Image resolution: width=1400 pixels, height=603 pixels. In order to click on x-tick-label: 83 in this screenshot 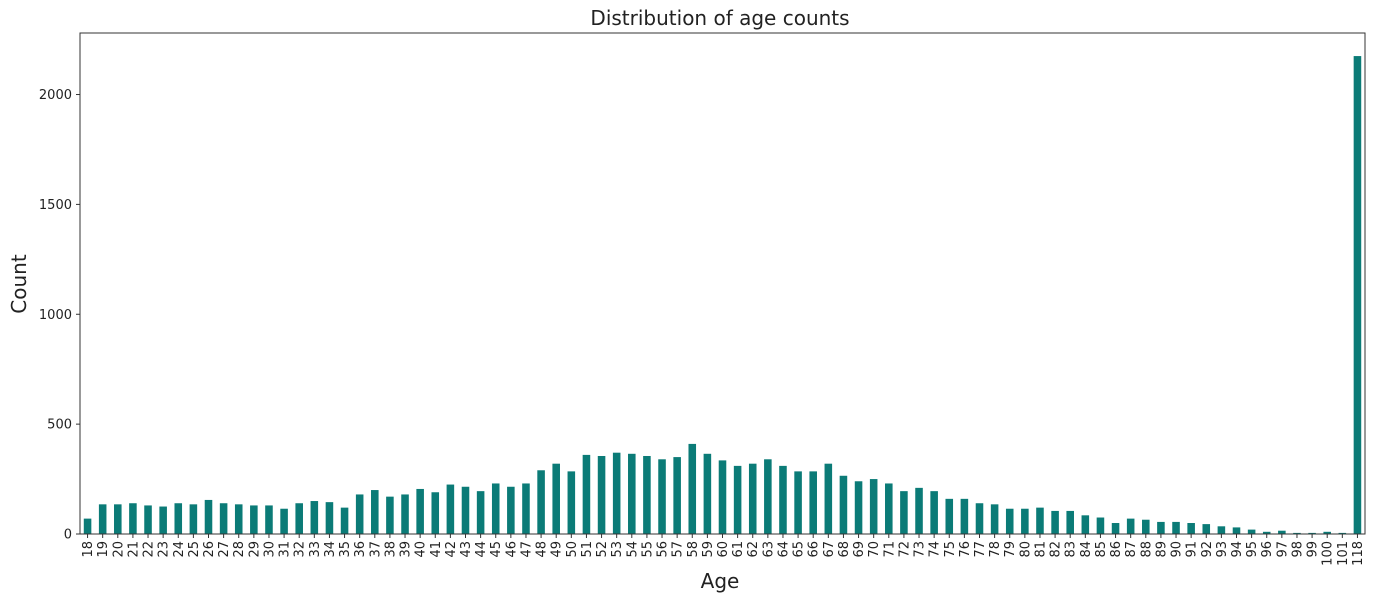, I will do `click(1071, 549)`.